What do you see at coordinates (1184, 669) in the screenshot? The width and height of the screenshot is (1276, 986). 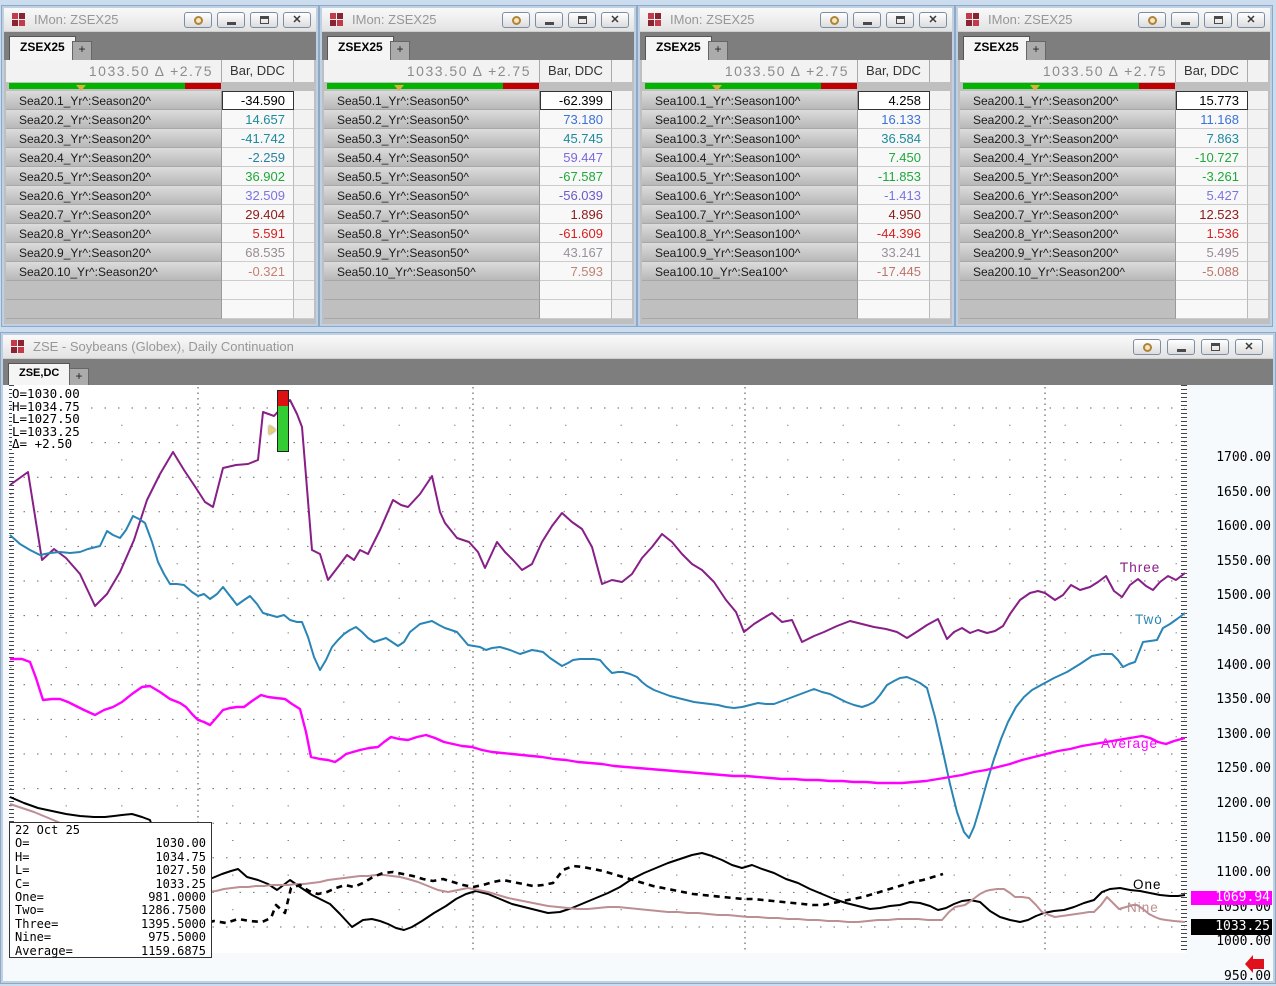 I see `right-price-ruler` at bounding box center [1184, 669].